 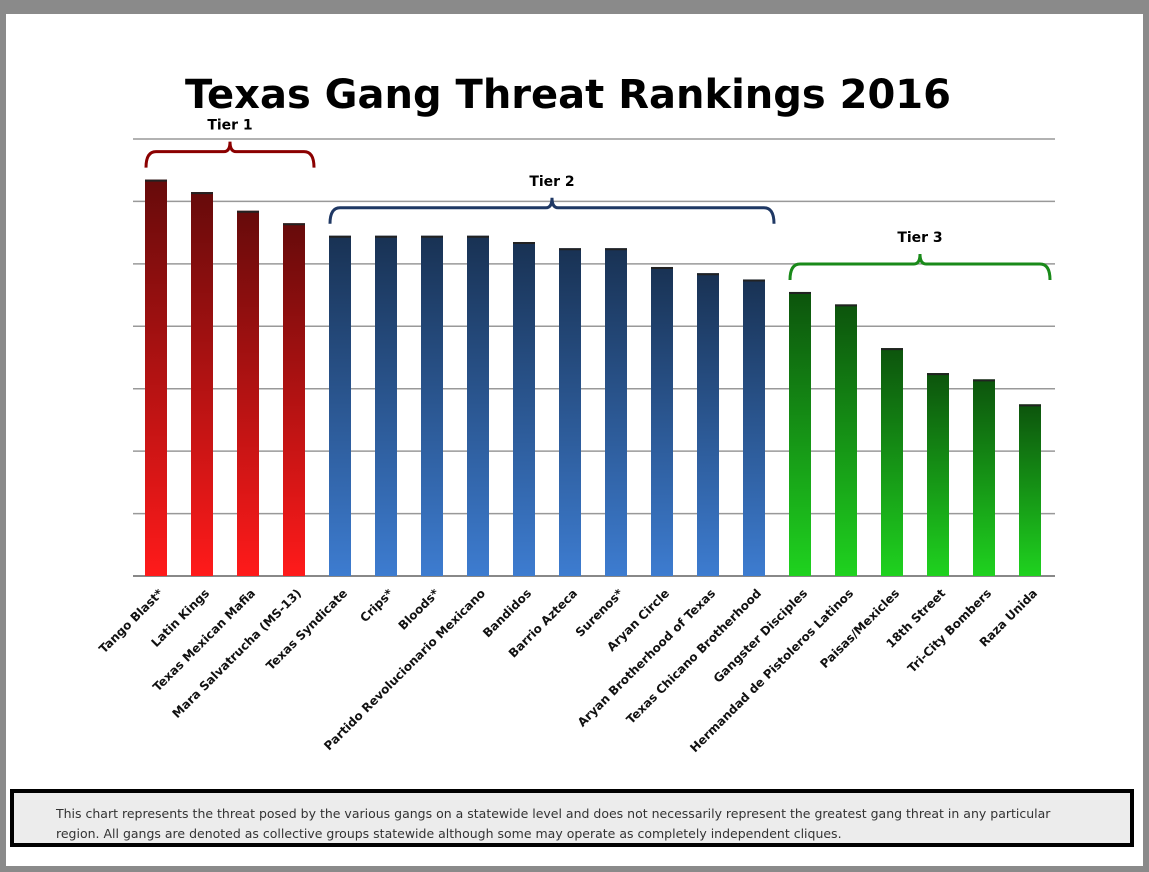 I want to click on x-tick-label: Crips*, so click(x=376, y=605).